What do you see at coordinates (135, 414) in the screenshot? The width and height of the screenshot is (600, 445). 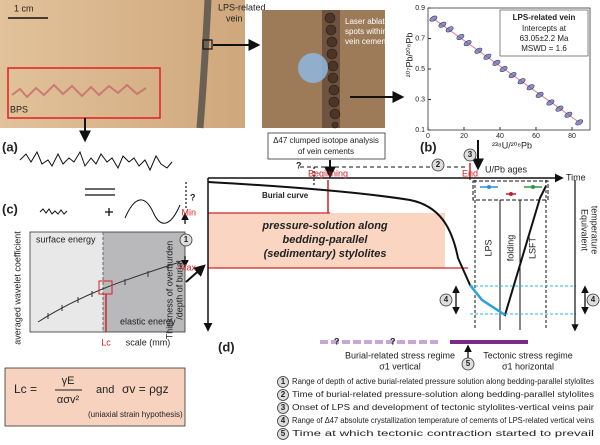 I see `formula-note: (uniaxial strain hypothesis)` at bounding box center [135, 414].